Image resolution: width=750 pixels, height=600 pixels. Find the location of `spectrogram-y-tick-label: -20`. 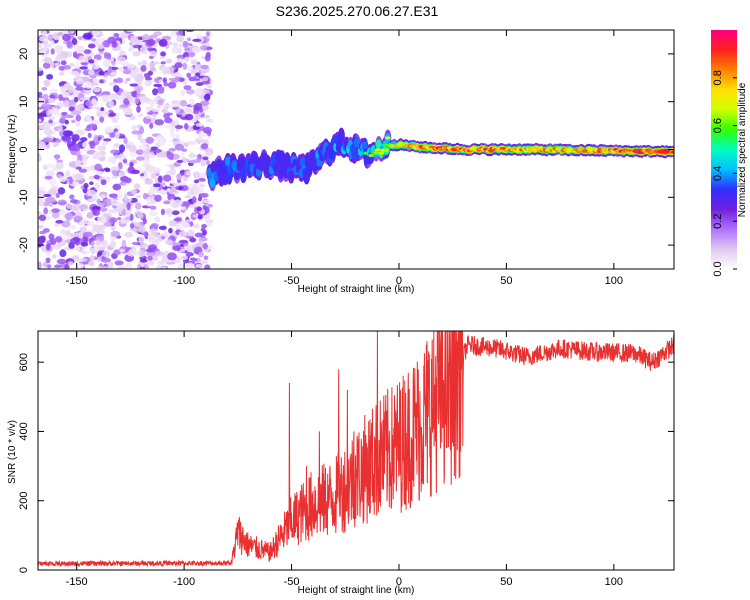

spectrogram-y-tick-label: -20 is located at coordinates (24, 245).